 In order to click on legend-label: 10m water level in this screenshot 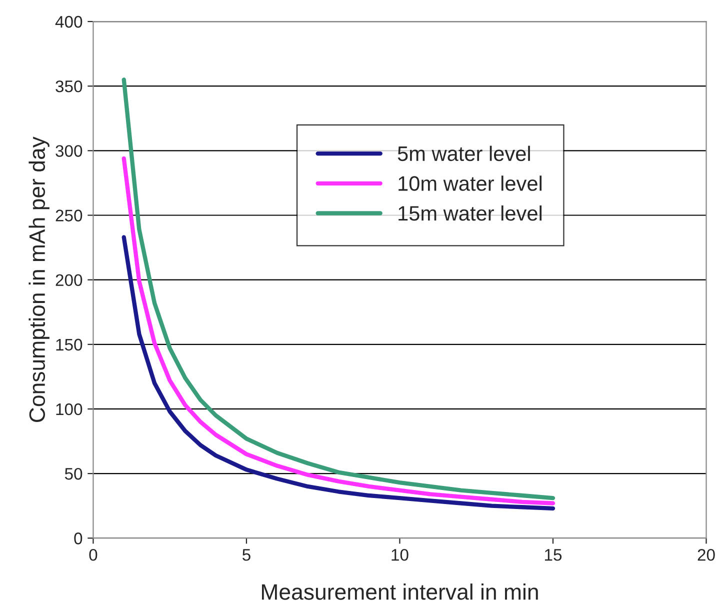, I will do `click(470, 183)`.